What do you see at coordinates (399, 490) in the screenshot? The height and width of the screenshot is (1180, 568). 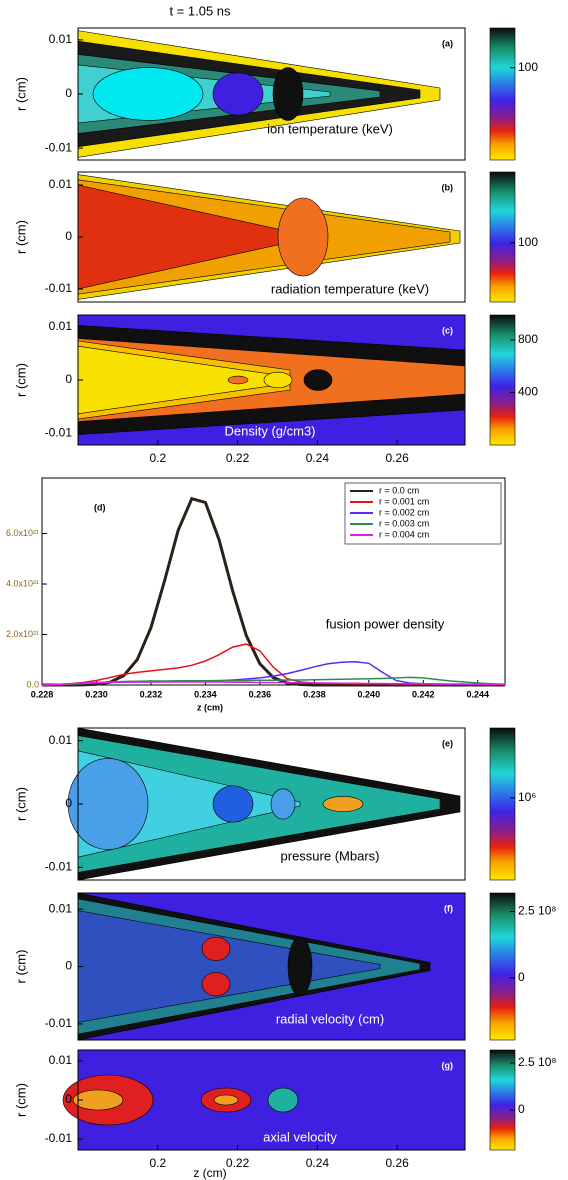 I see `legend-label: r = 0.0 cm` at bounding box center [399, 490].